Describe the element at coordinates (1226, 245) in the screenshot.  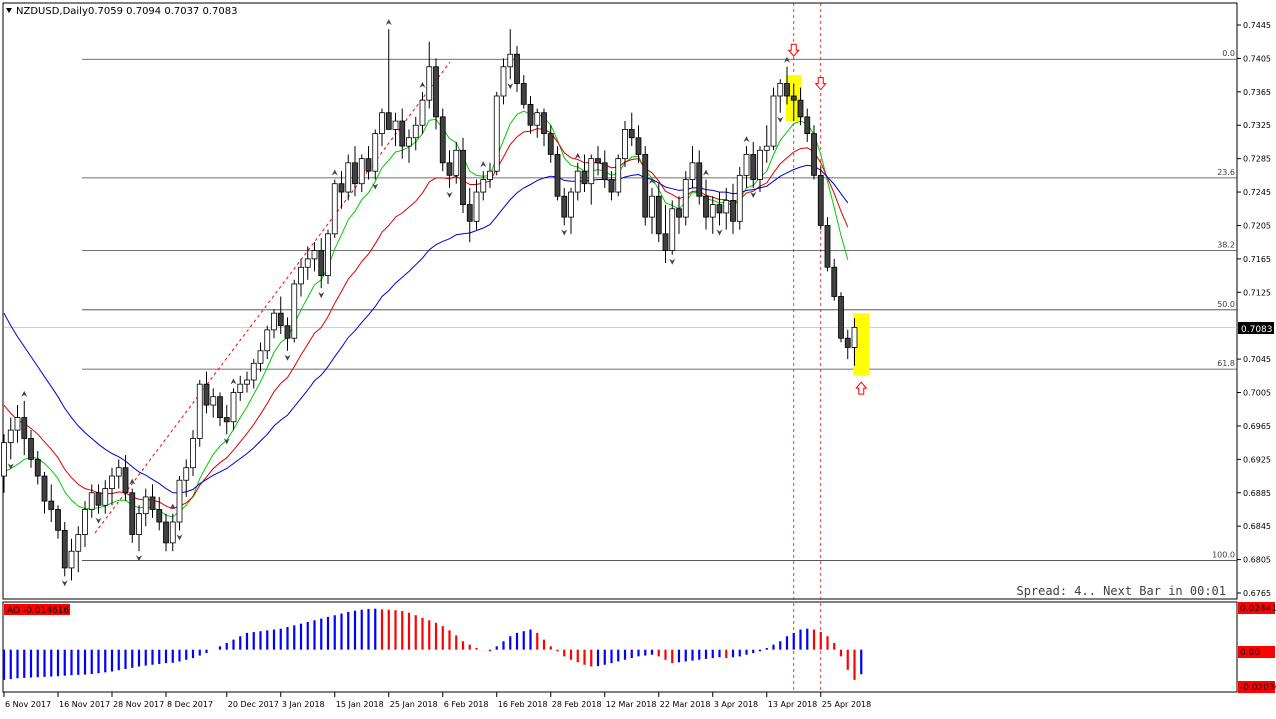
I see `fib-label: 38.2` at that location.